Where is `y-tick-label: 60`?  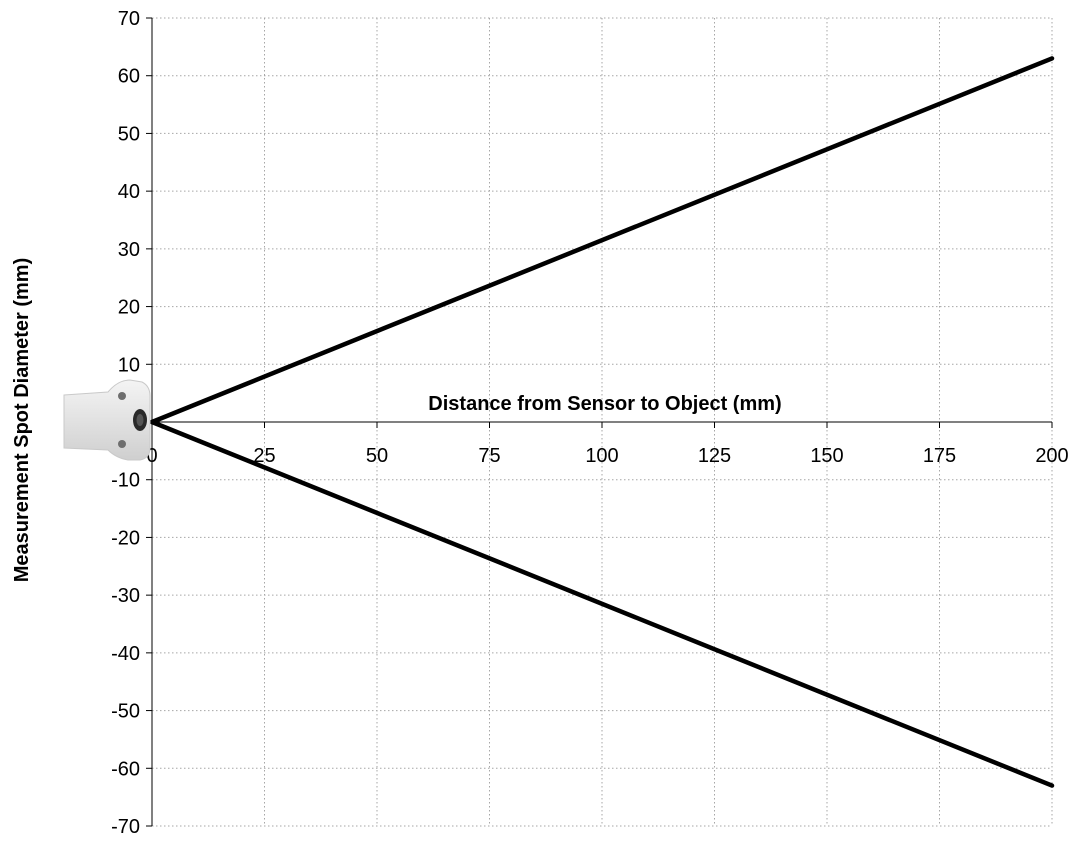 y-tick-label: 60 is located at coordinates (129, 77).